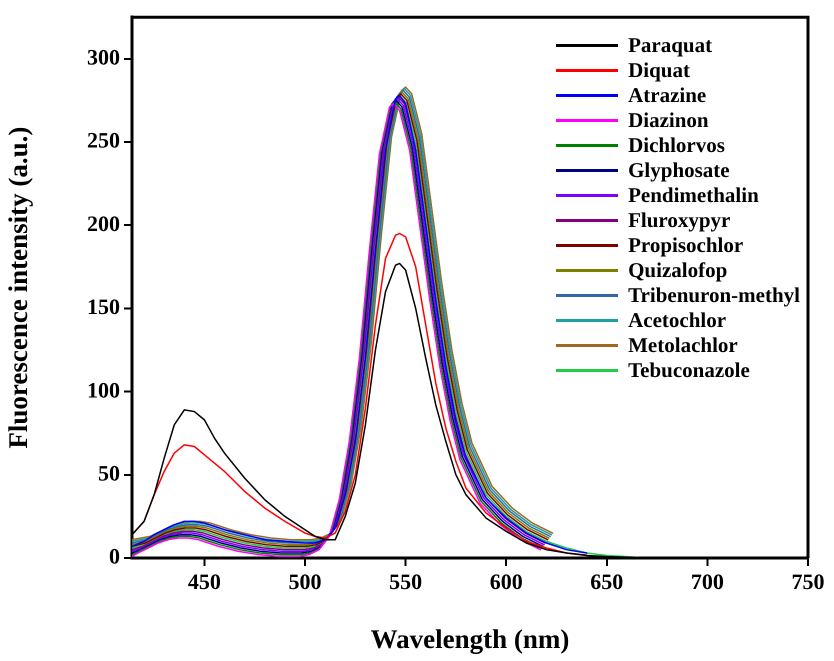  I want to click on y-tick-label: 250, so click(103, 140).